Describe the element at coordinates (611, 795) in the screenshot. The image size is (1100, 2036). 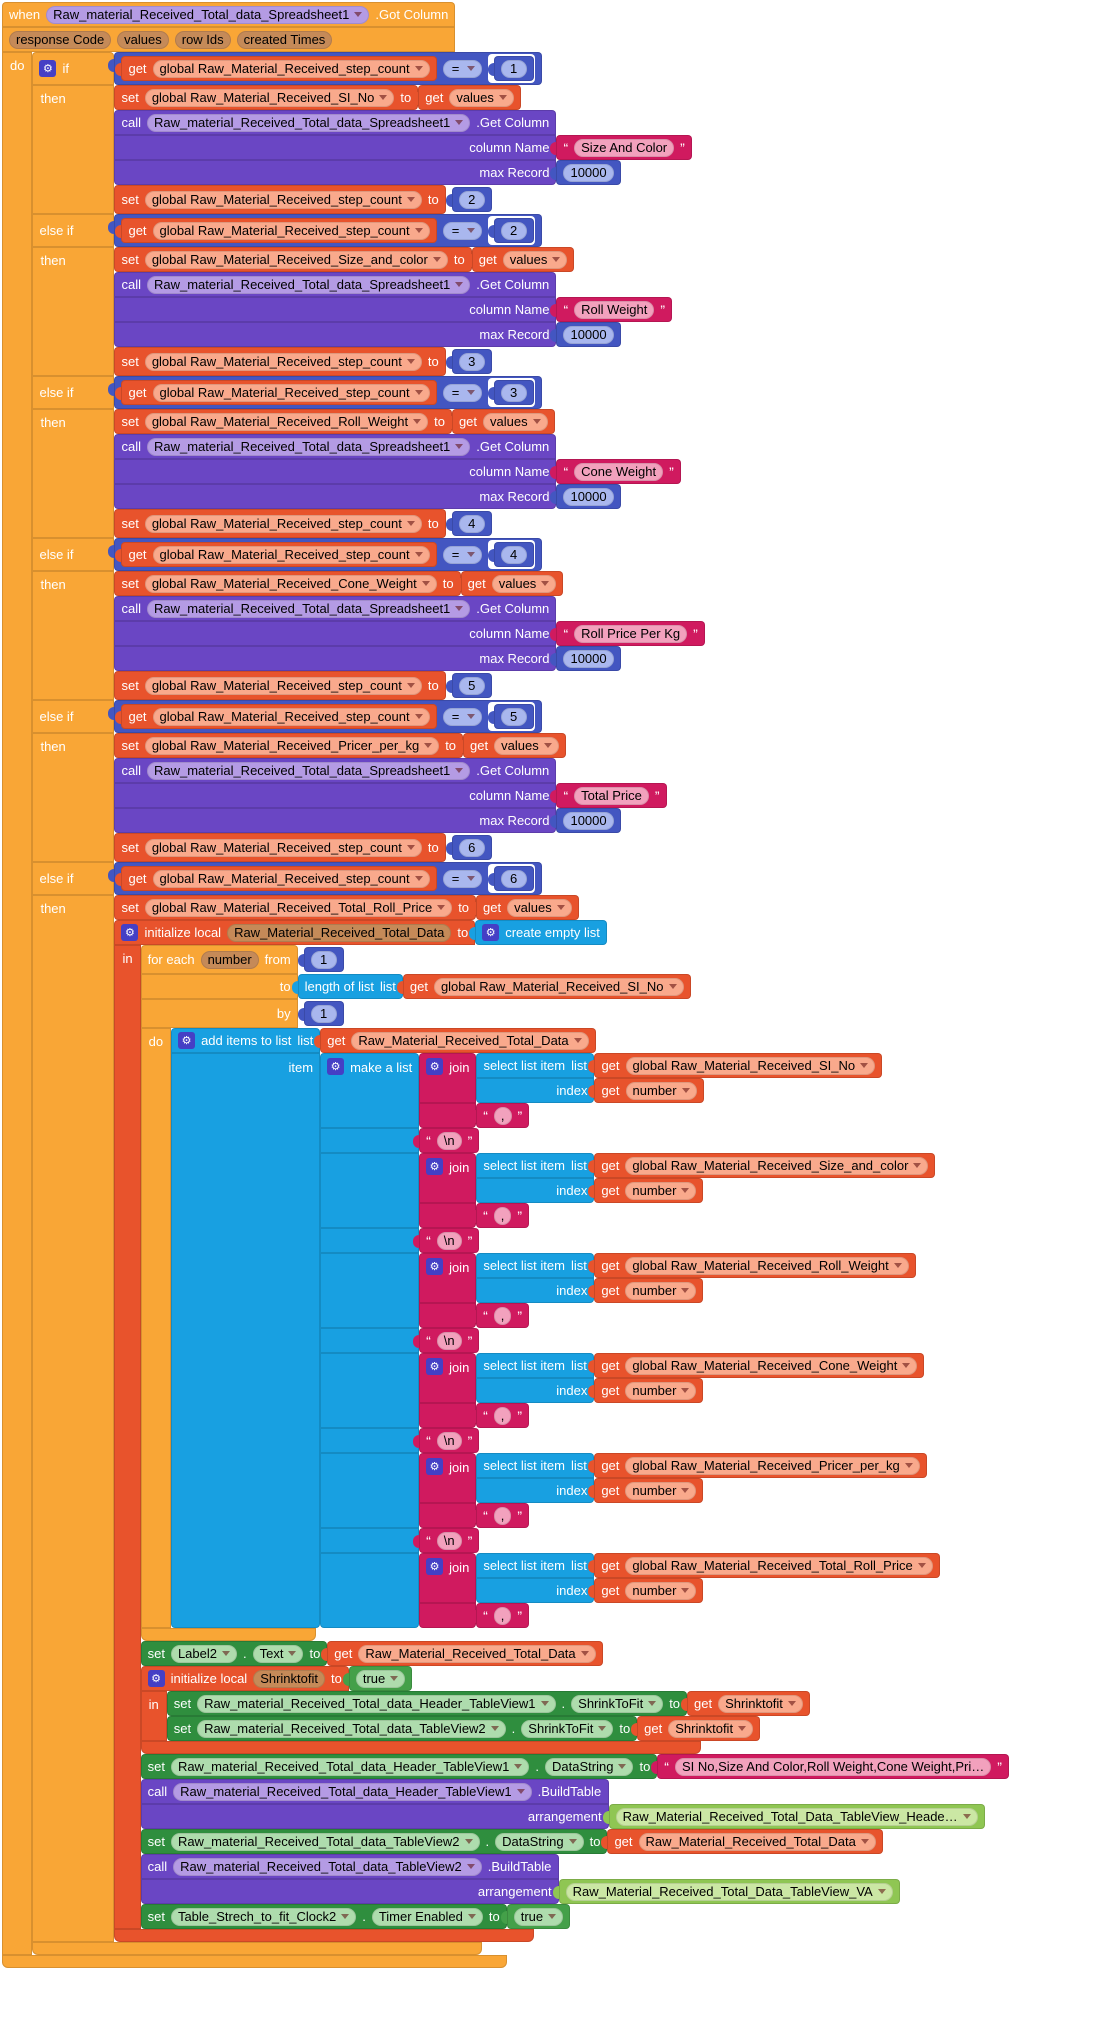
I see `text-field: Total Price` at that location.